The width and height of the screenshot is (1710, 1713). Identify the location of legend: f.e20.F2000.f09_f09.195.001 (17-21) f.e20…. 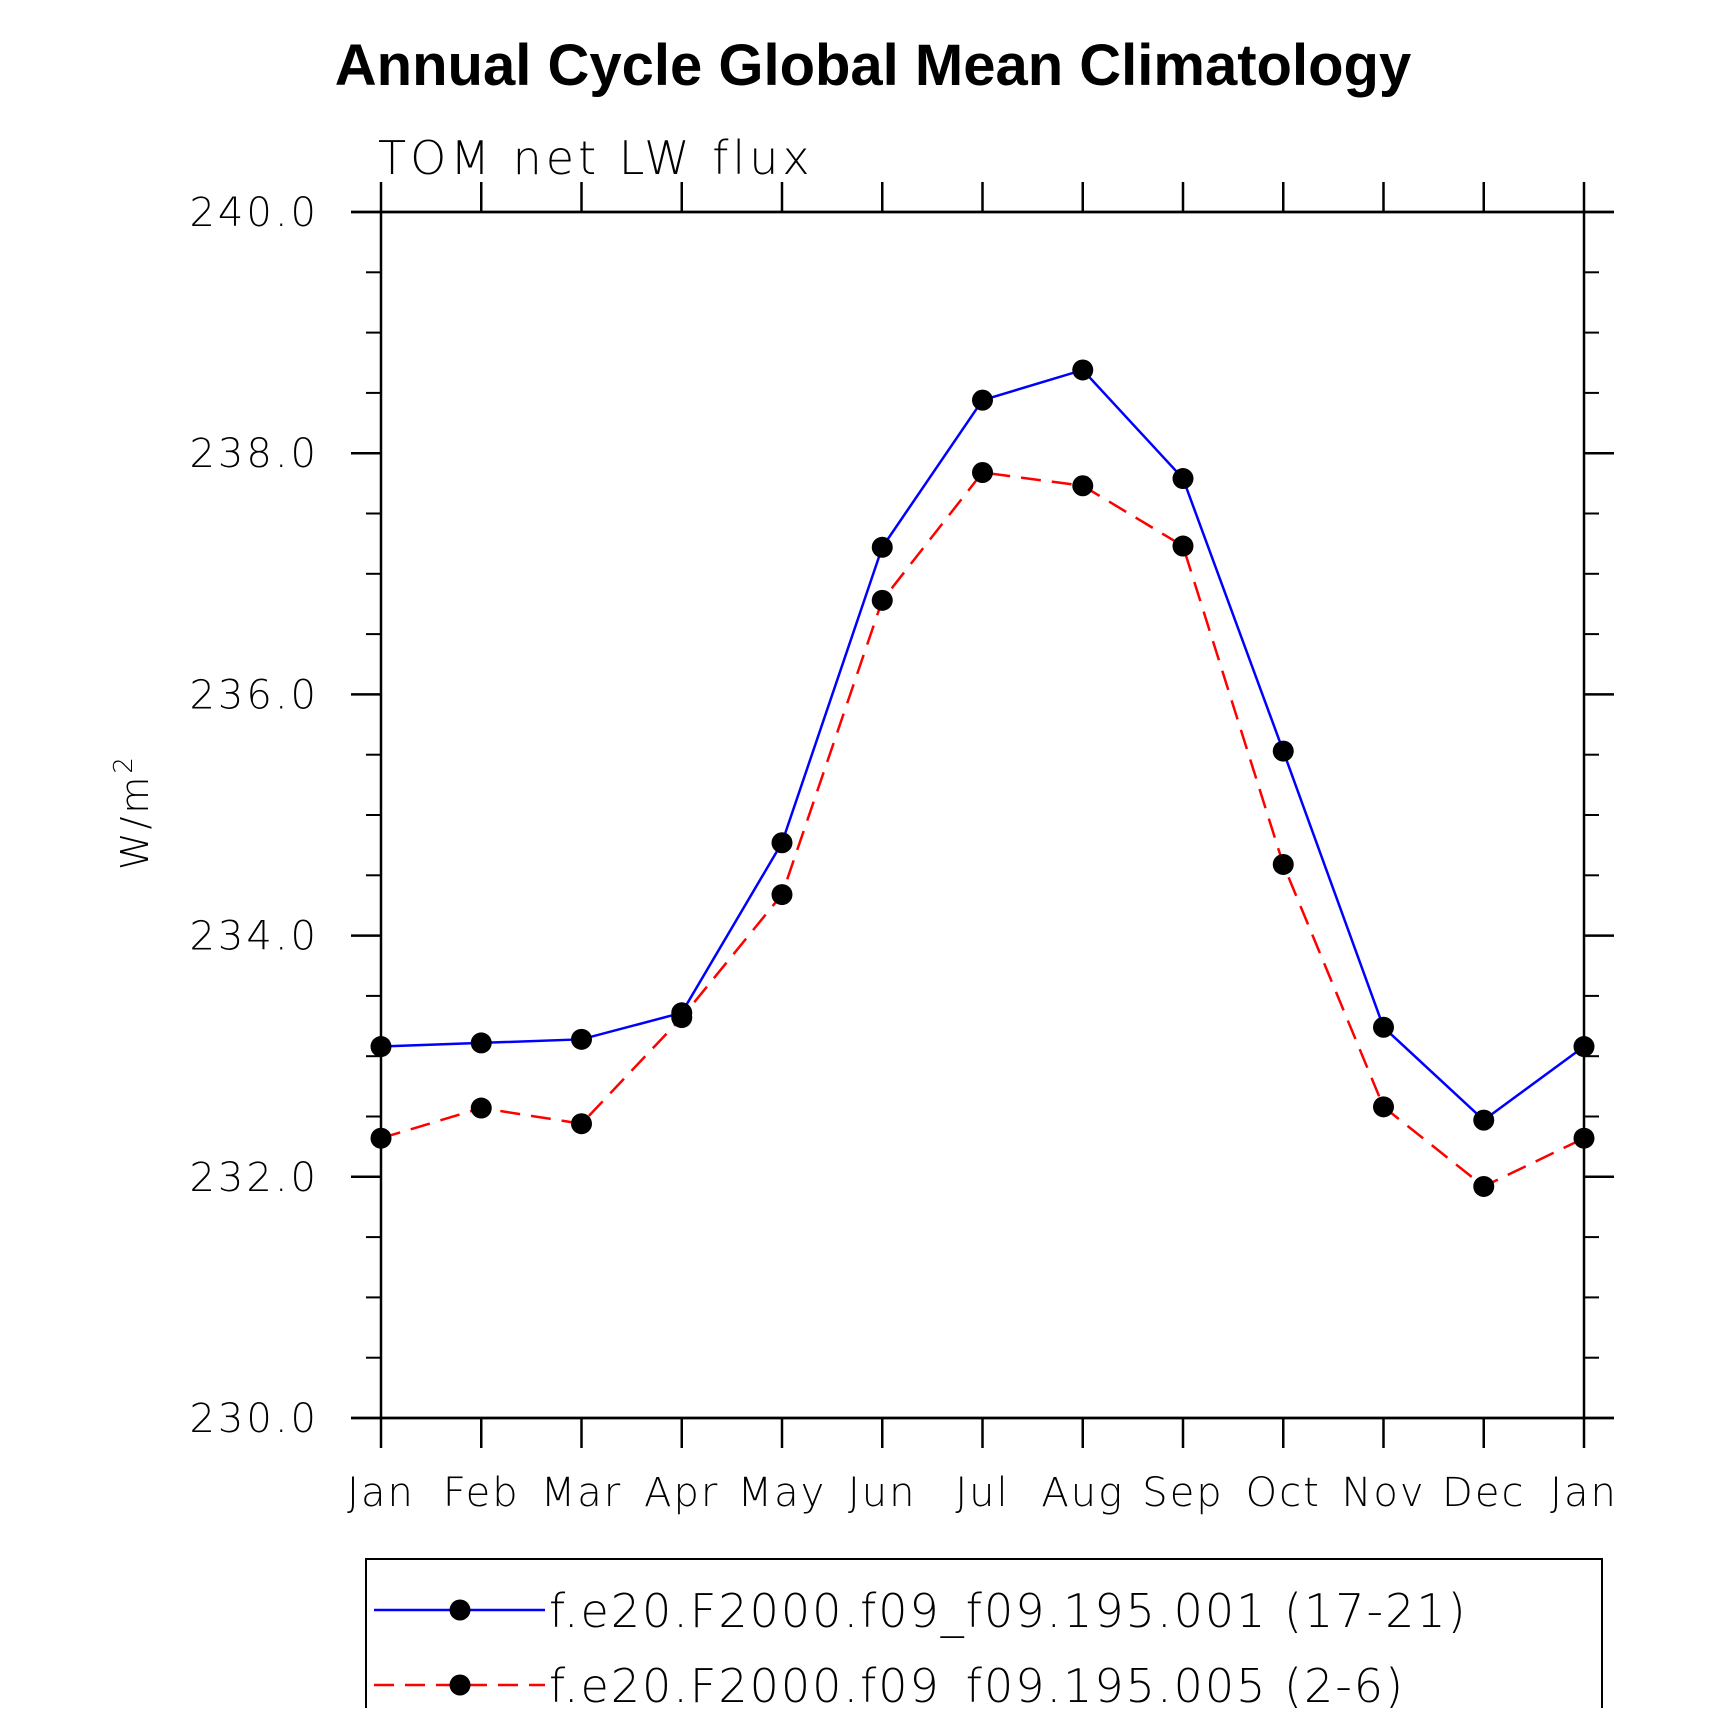
(984, 1635).